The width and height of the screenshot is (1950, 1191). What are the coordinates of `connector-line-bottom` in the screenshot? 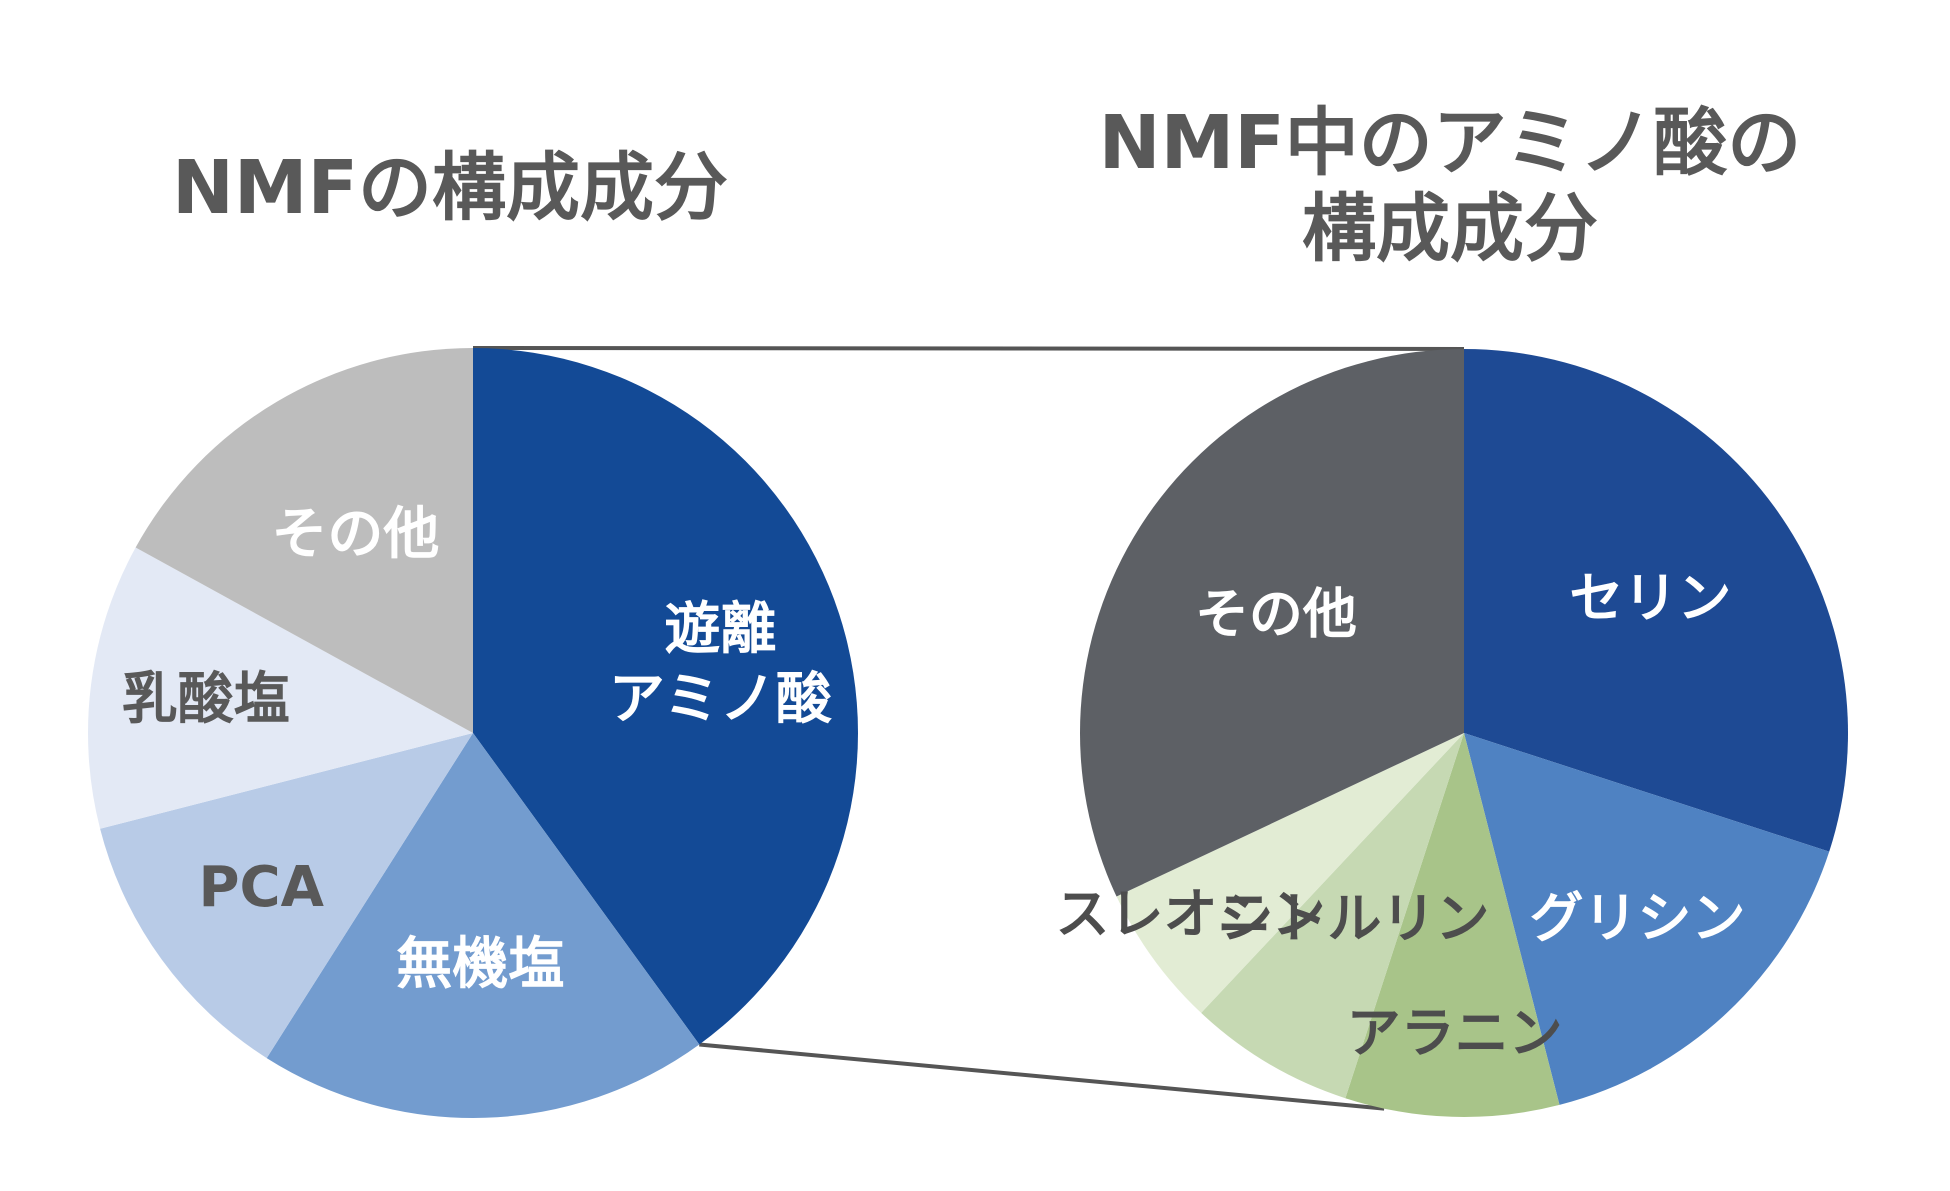 It's located at (1042, 1076).